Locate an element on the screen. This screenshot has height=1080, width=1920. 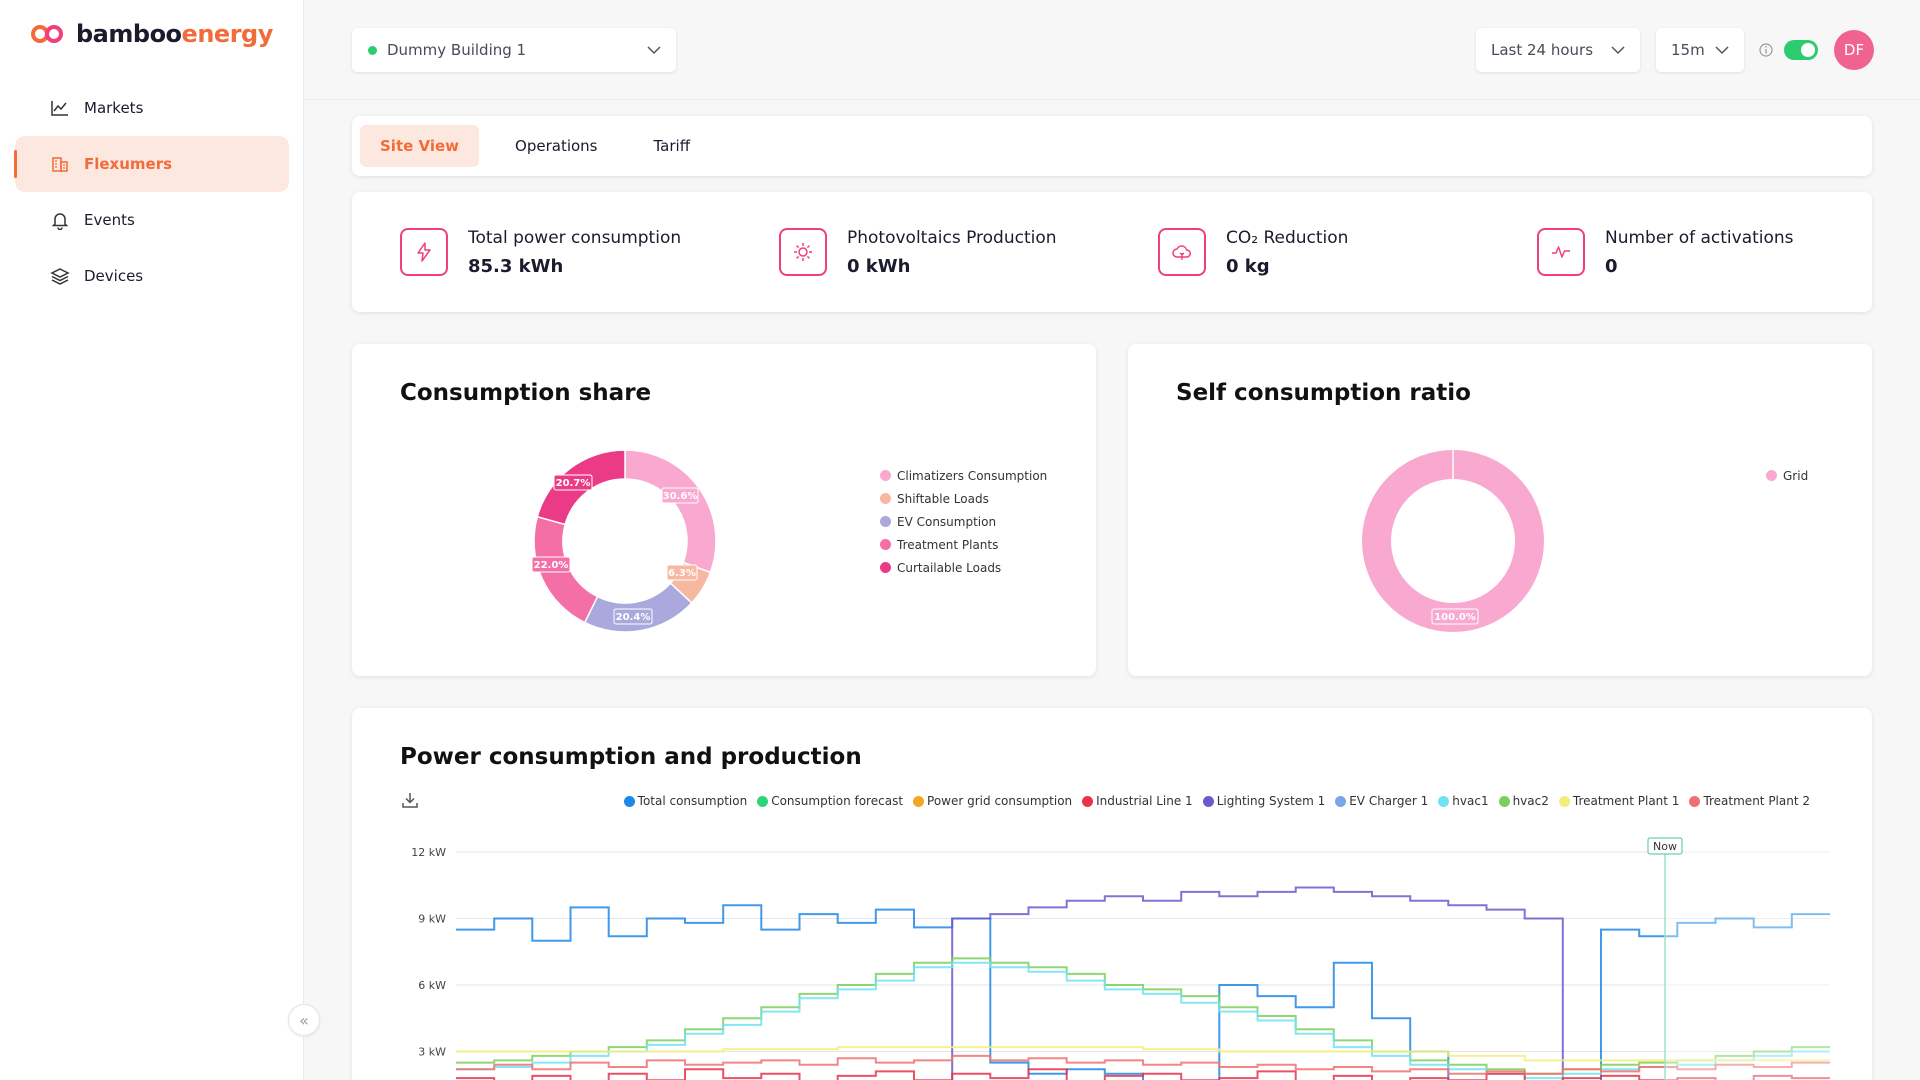
legend-item: EV Consumption is located at coordinates (963, 521).